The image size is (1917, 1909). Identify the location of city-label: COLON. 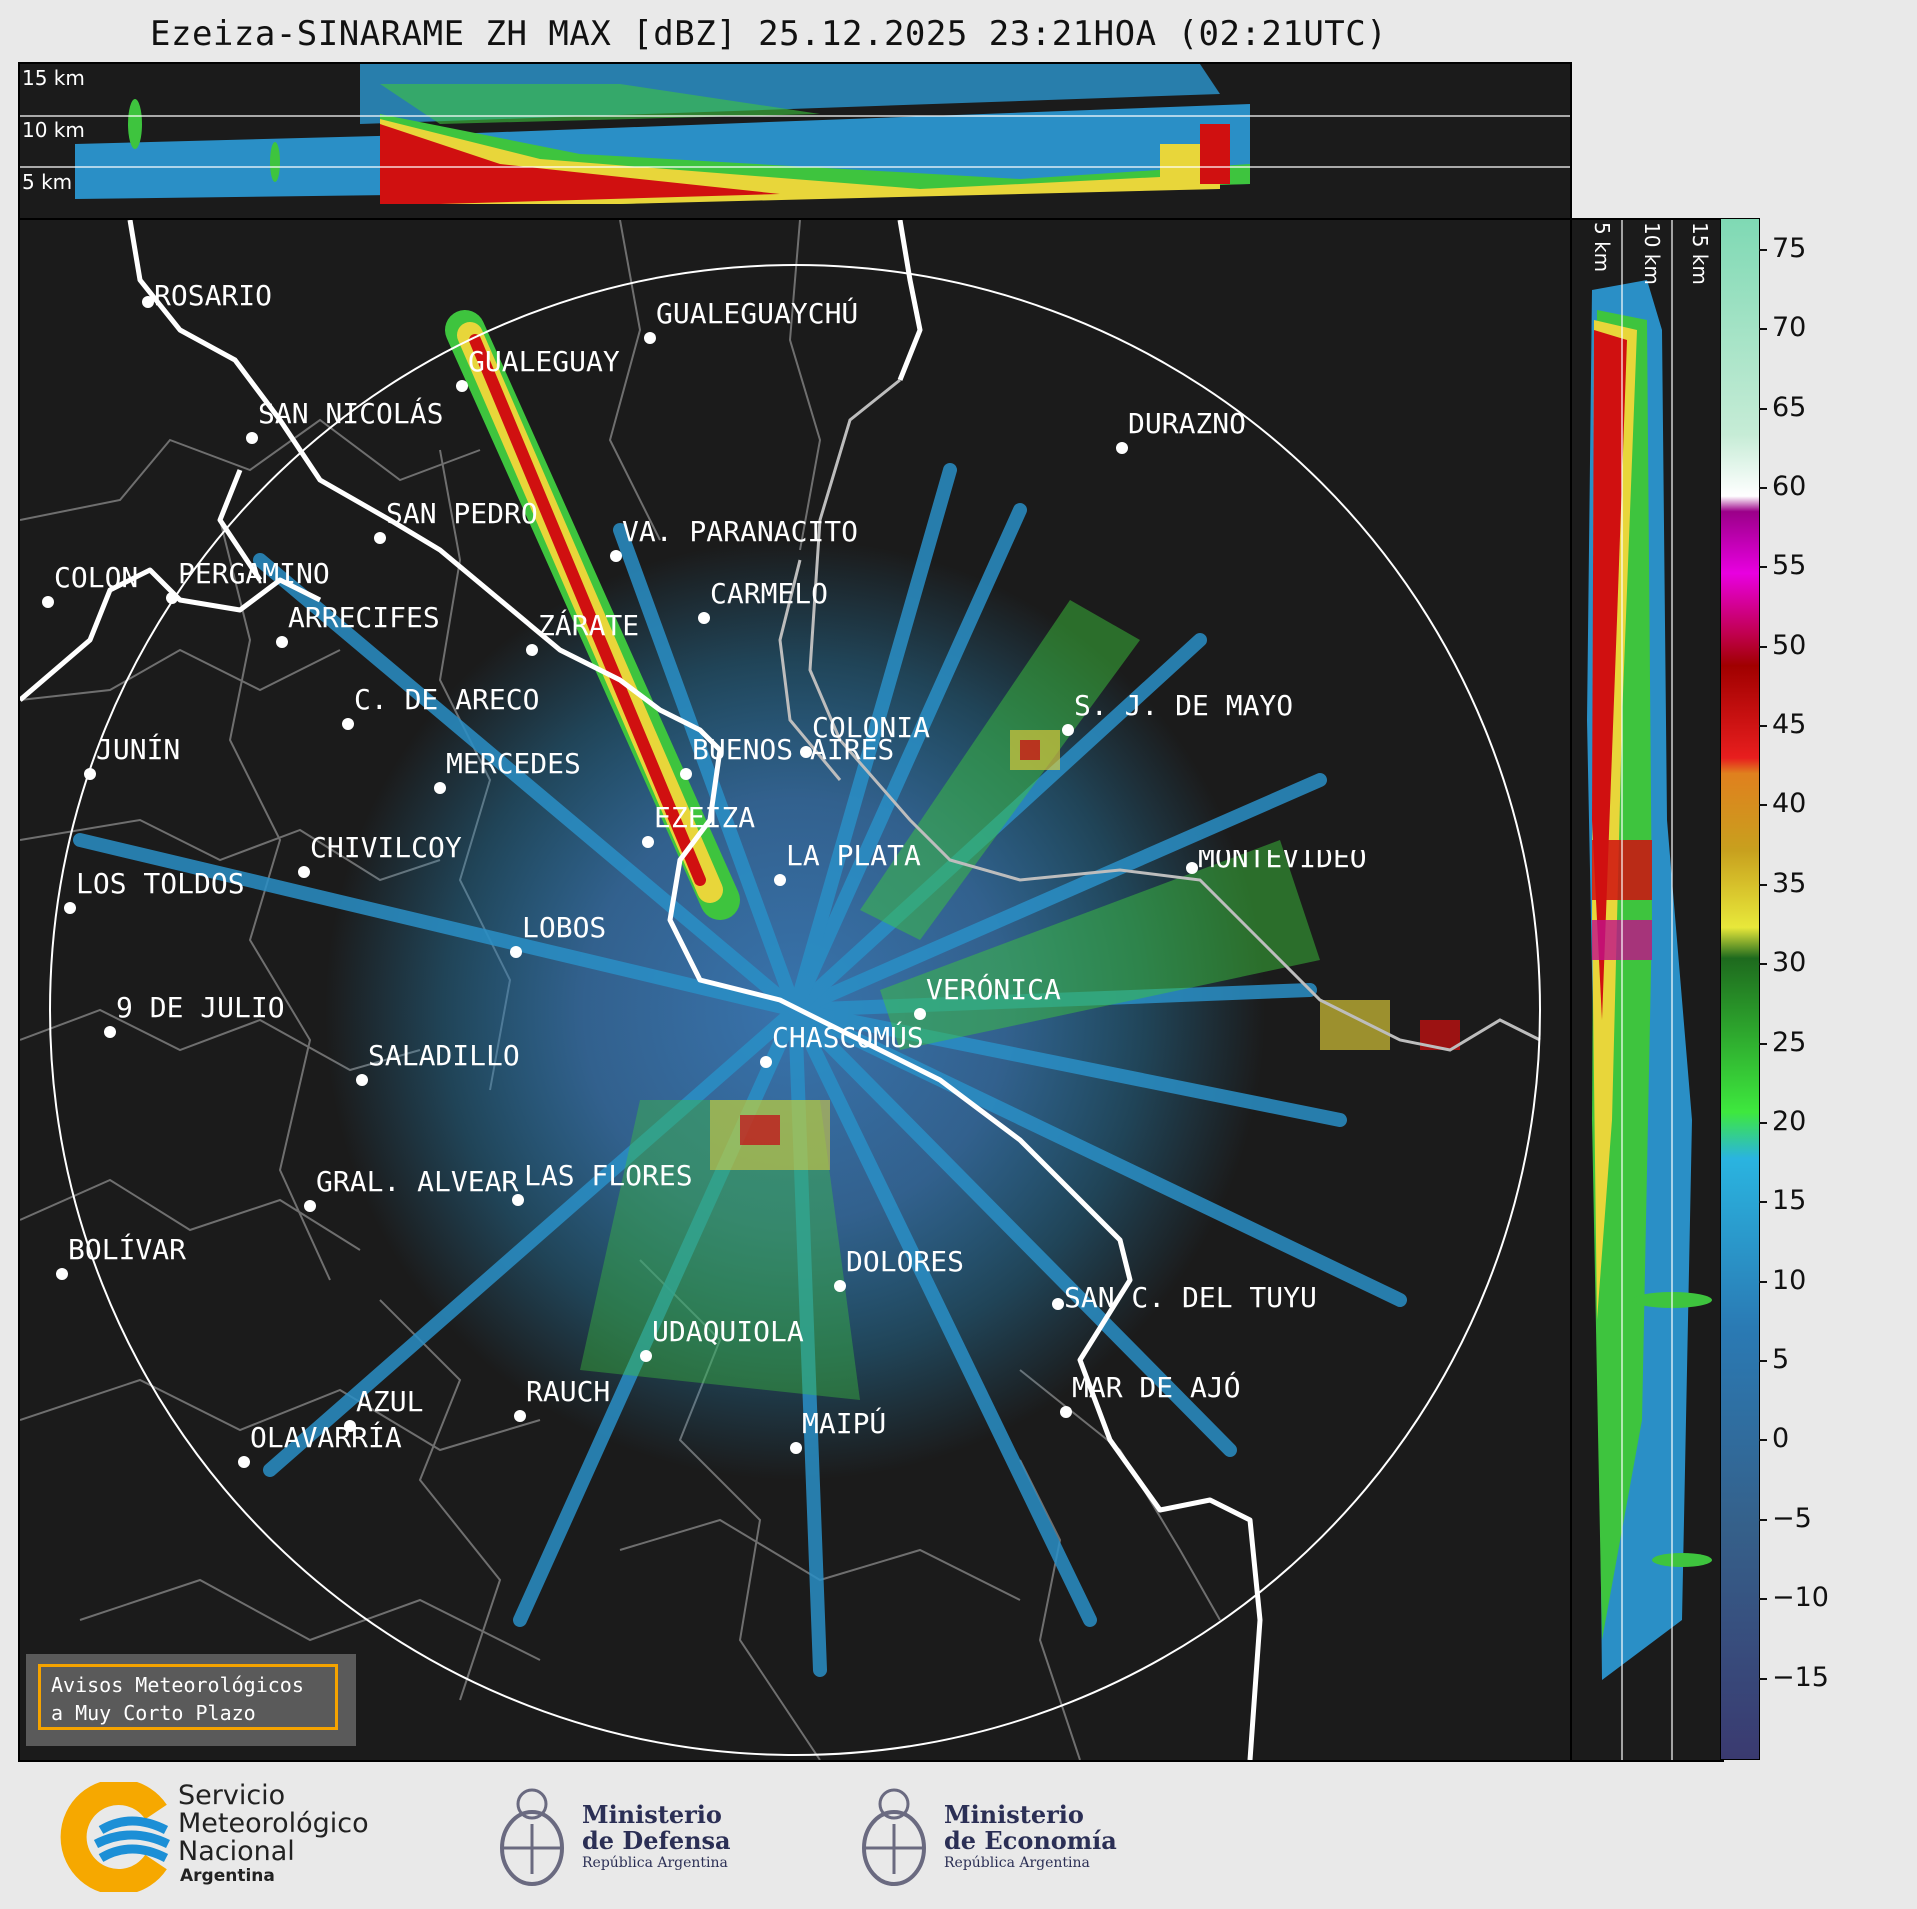
(96, 577).